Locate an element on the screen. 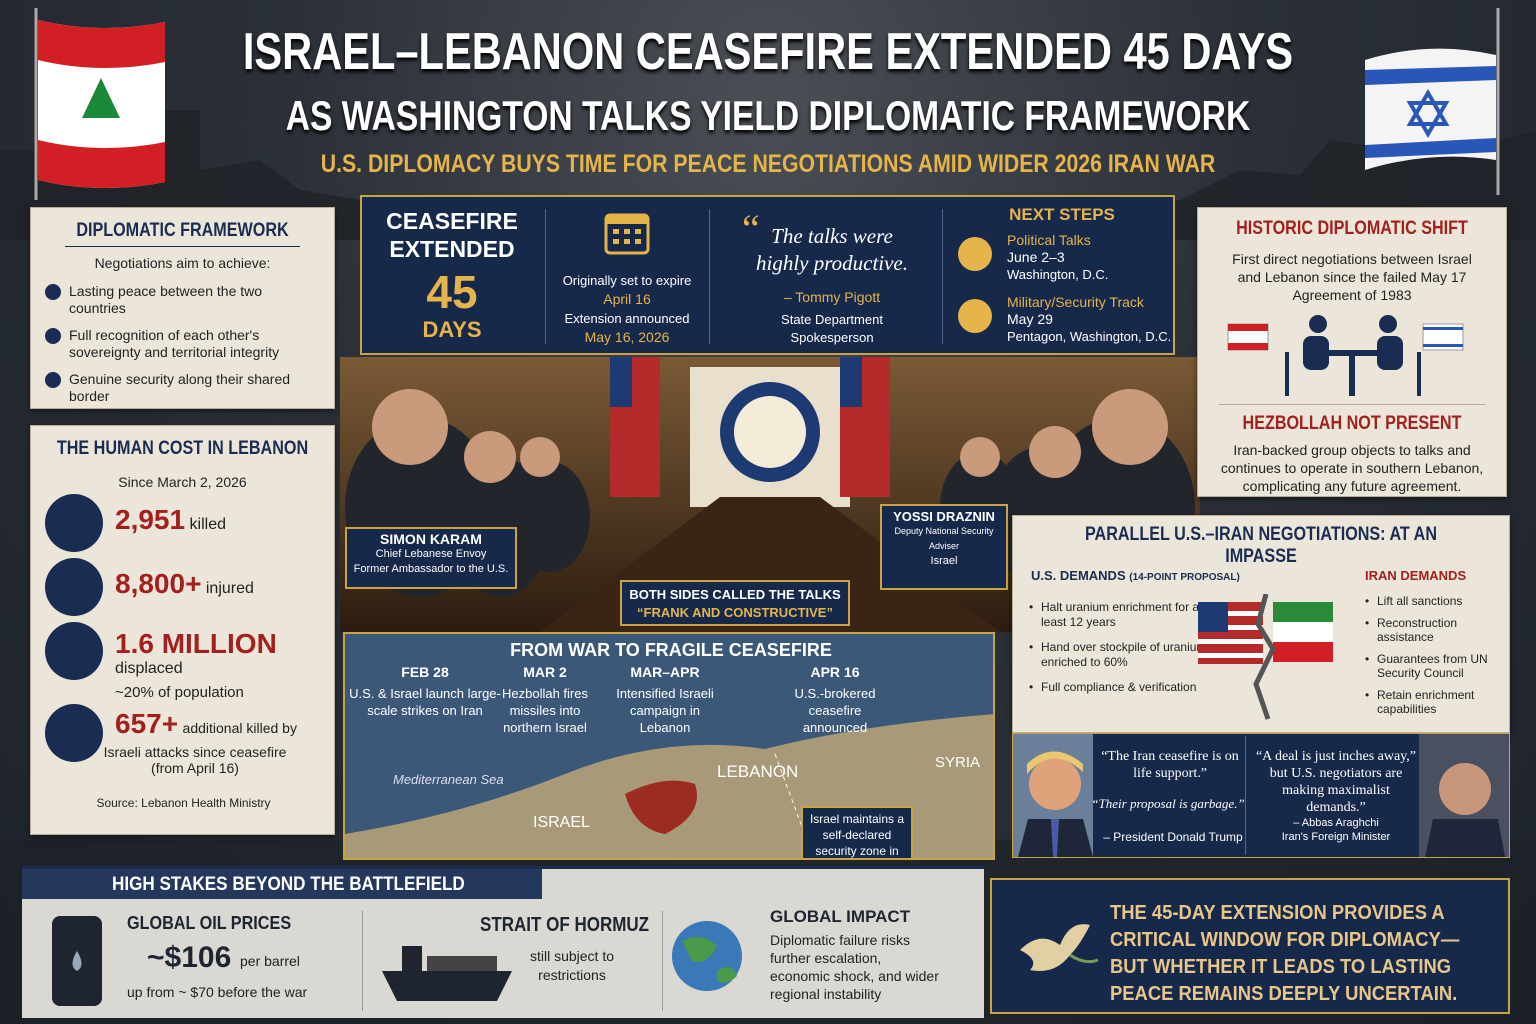 The height and width of the screenshot is (1024, 1536). demand-text: Full compliance & verification is located at coordinates (1119, 687).